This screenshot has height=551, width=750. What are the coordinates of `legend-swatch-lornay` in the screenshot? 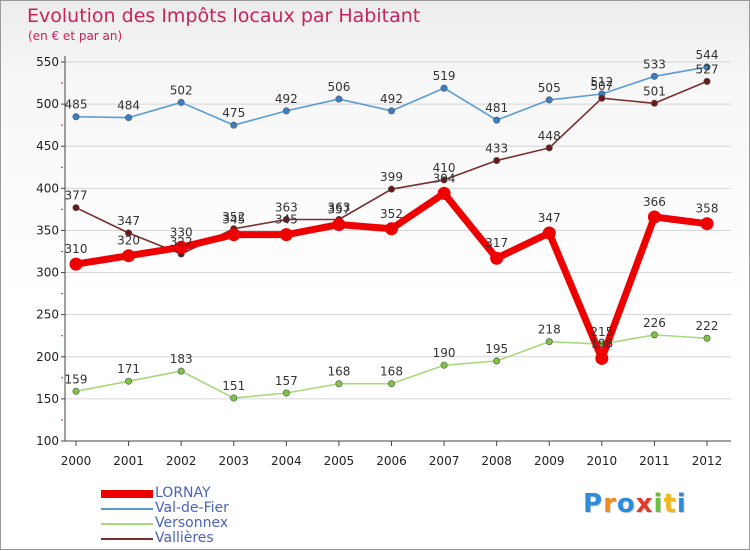 It's located at (127, 494).